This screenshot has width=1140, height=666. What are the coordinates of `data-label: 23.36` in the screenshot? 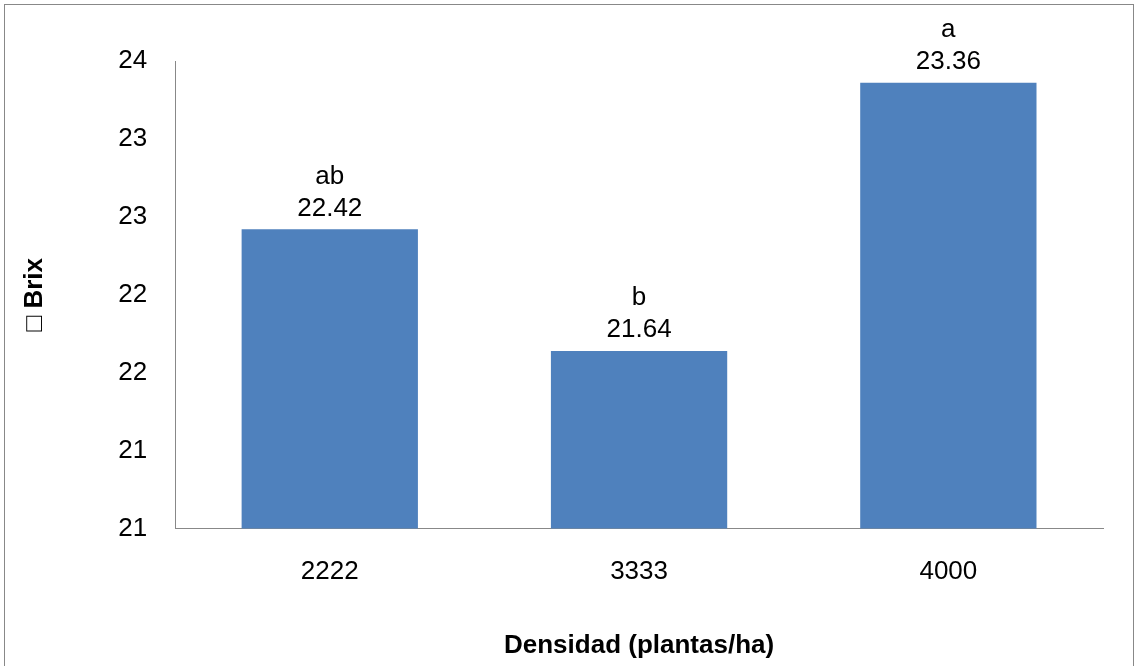 It's located at (948, 59).